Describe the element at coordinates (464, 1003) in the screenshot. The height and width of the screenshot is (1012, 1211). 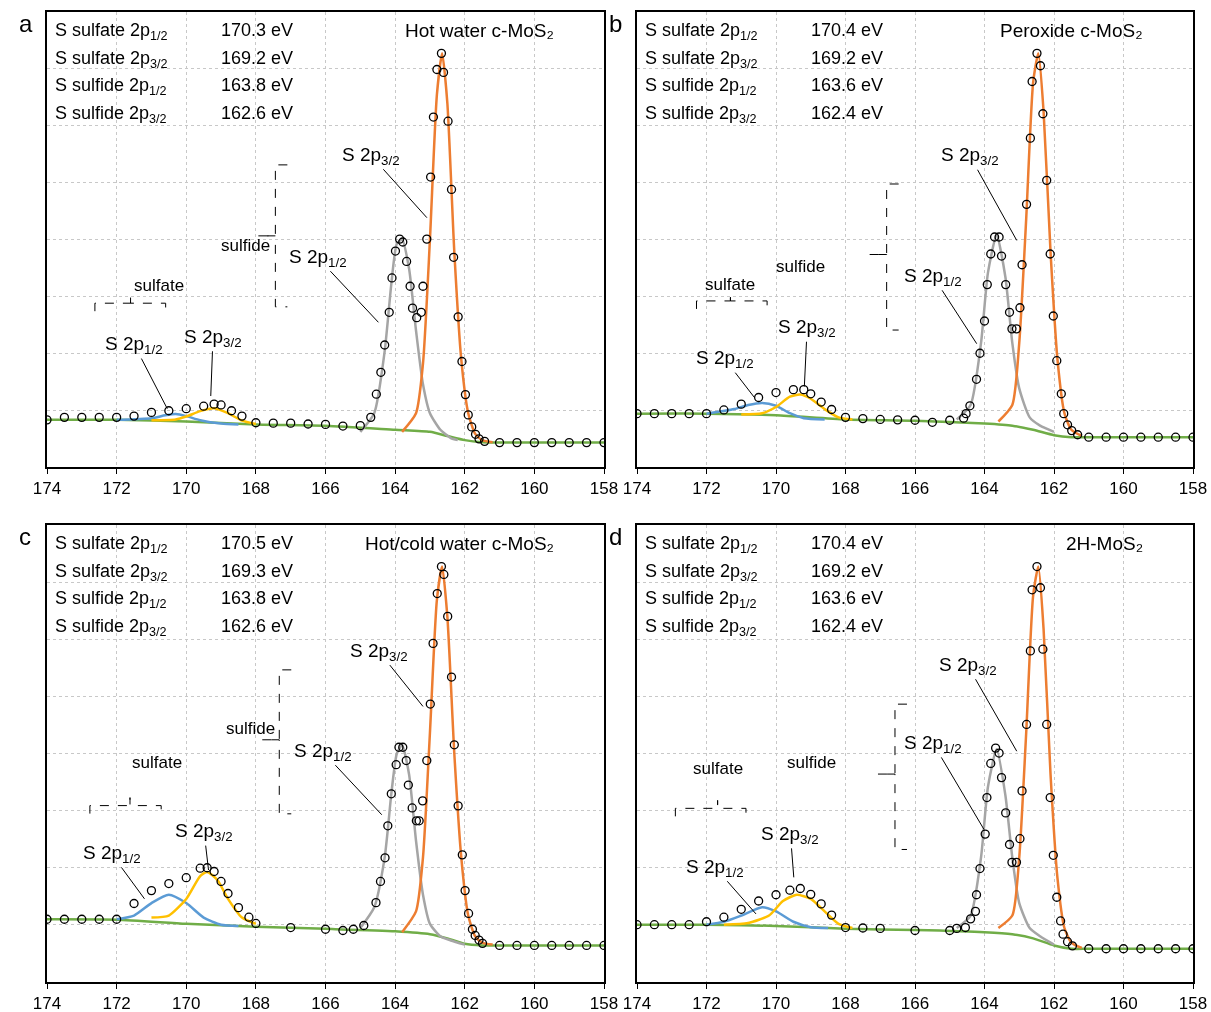
I see `x-tick-label: 162` at that location.